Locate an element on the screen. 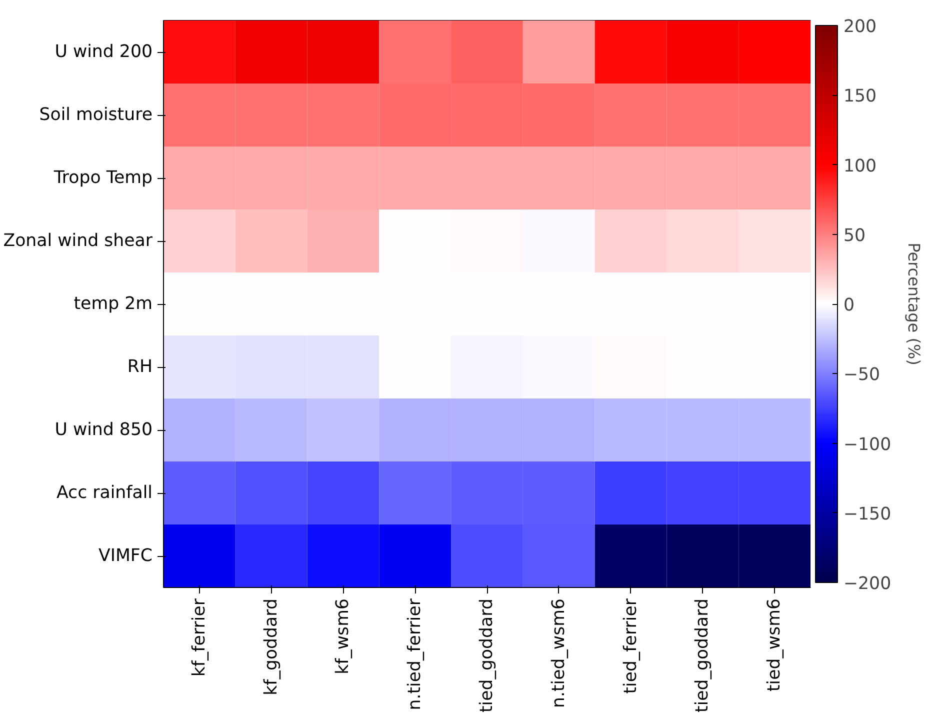 The image size is (947, 725). x-tick-label: kf_wsm6 is located at coordinates (343, 636).